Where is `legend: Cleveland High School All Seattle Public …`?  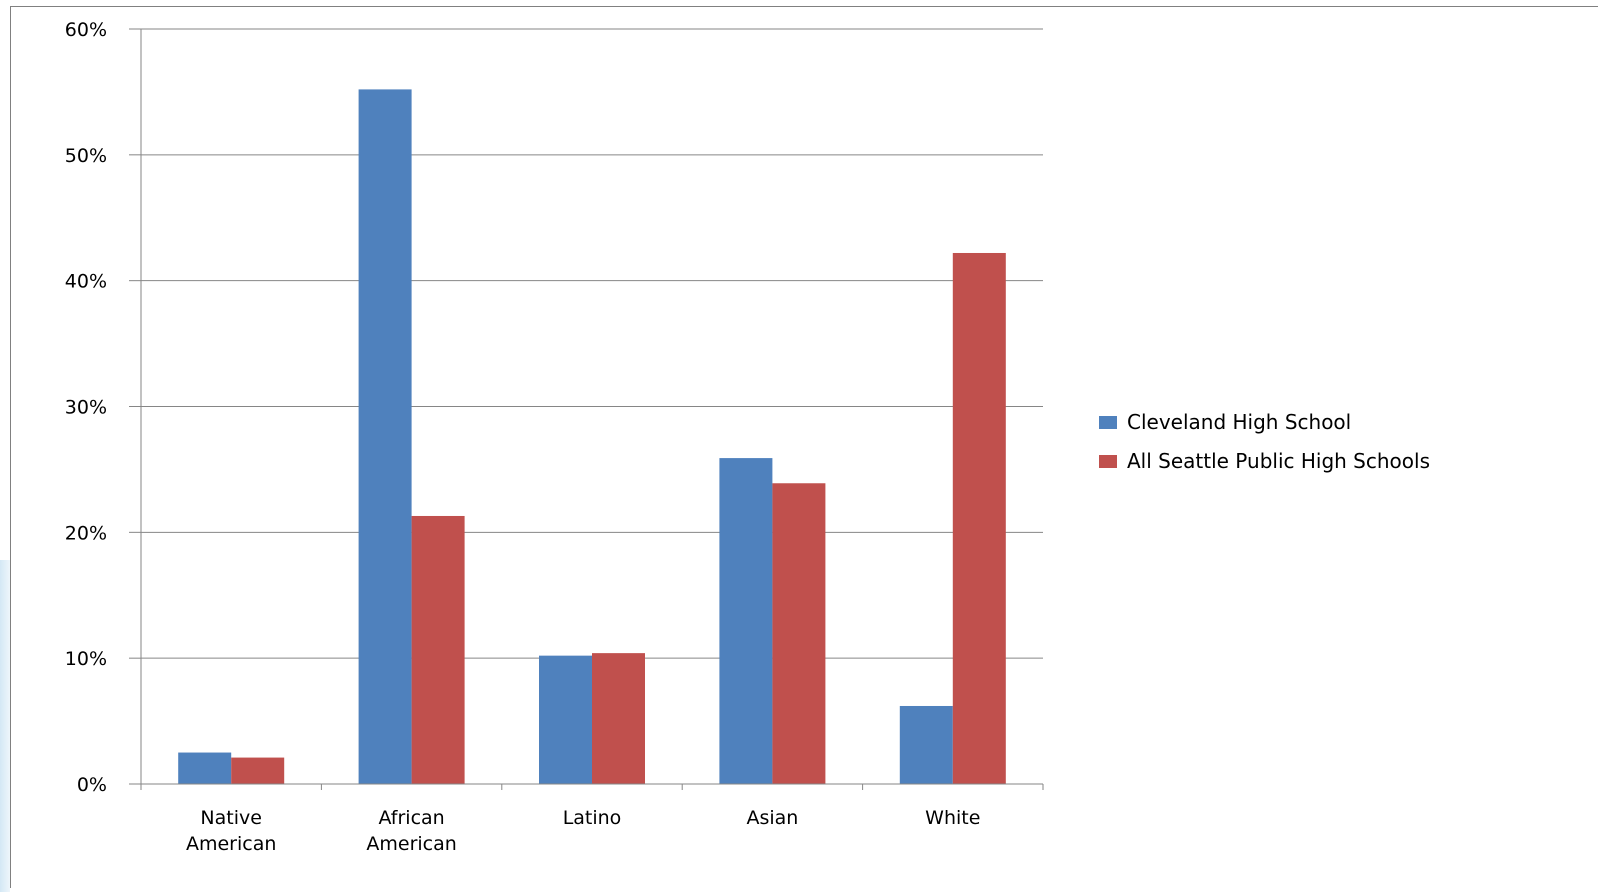 legend: Cleveland High School All Seattle Public … is located at coordinates (1264, 441).